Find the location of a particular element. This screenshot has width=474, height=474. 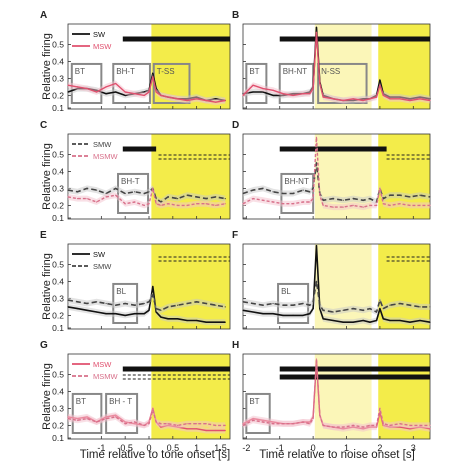

panel-letter: G is located at coordinates (44, 345).